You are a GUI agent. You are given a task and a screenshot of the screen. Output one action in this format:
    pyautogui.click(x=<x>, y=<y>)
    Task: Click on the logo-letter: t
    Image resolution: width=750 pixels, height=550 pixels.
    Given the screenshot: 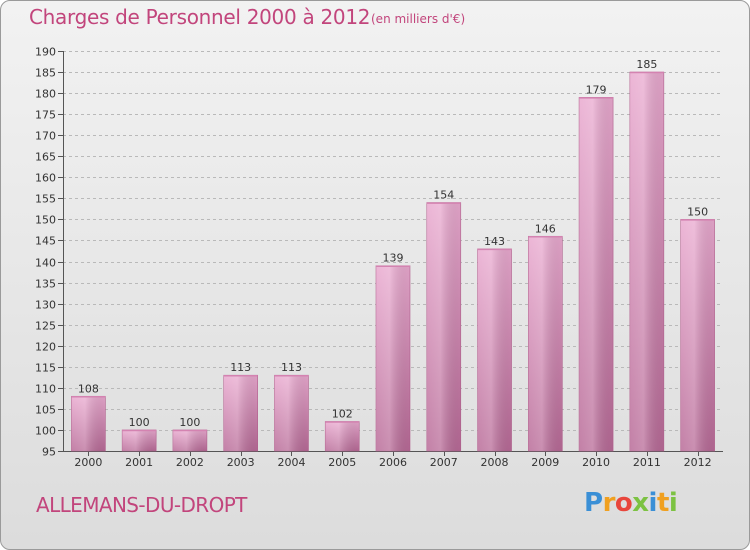 What is the action you would take?
    pyautogui.click(x=662, y=503)
    